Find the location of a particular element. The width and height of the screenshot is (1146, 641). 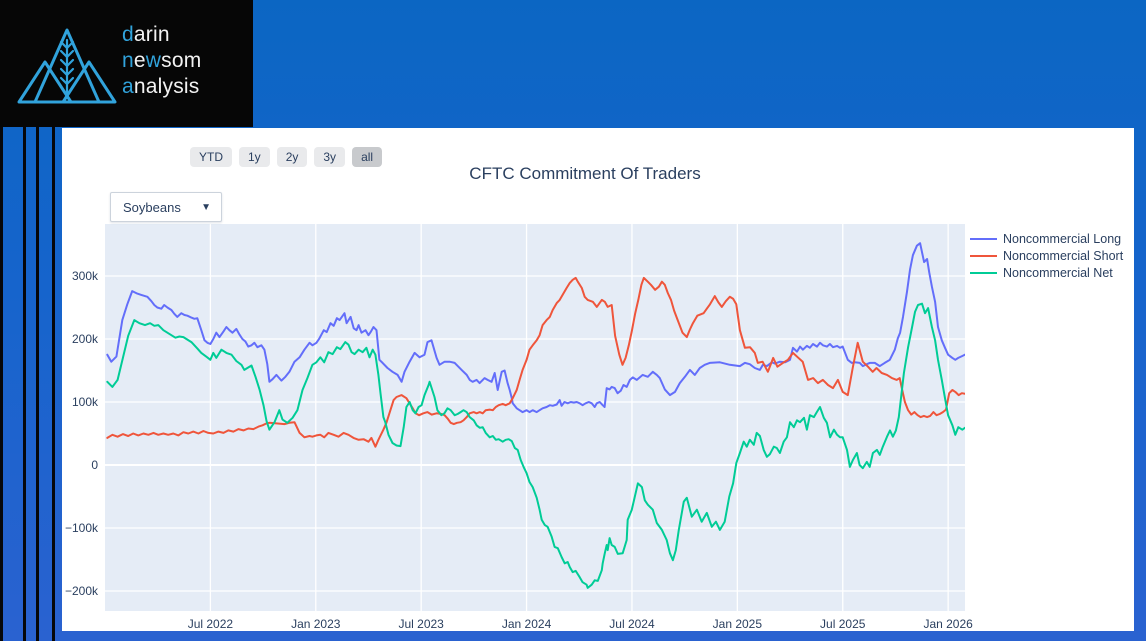

legend-item: Noncommercial Short is located at coordinates (1046, 255).